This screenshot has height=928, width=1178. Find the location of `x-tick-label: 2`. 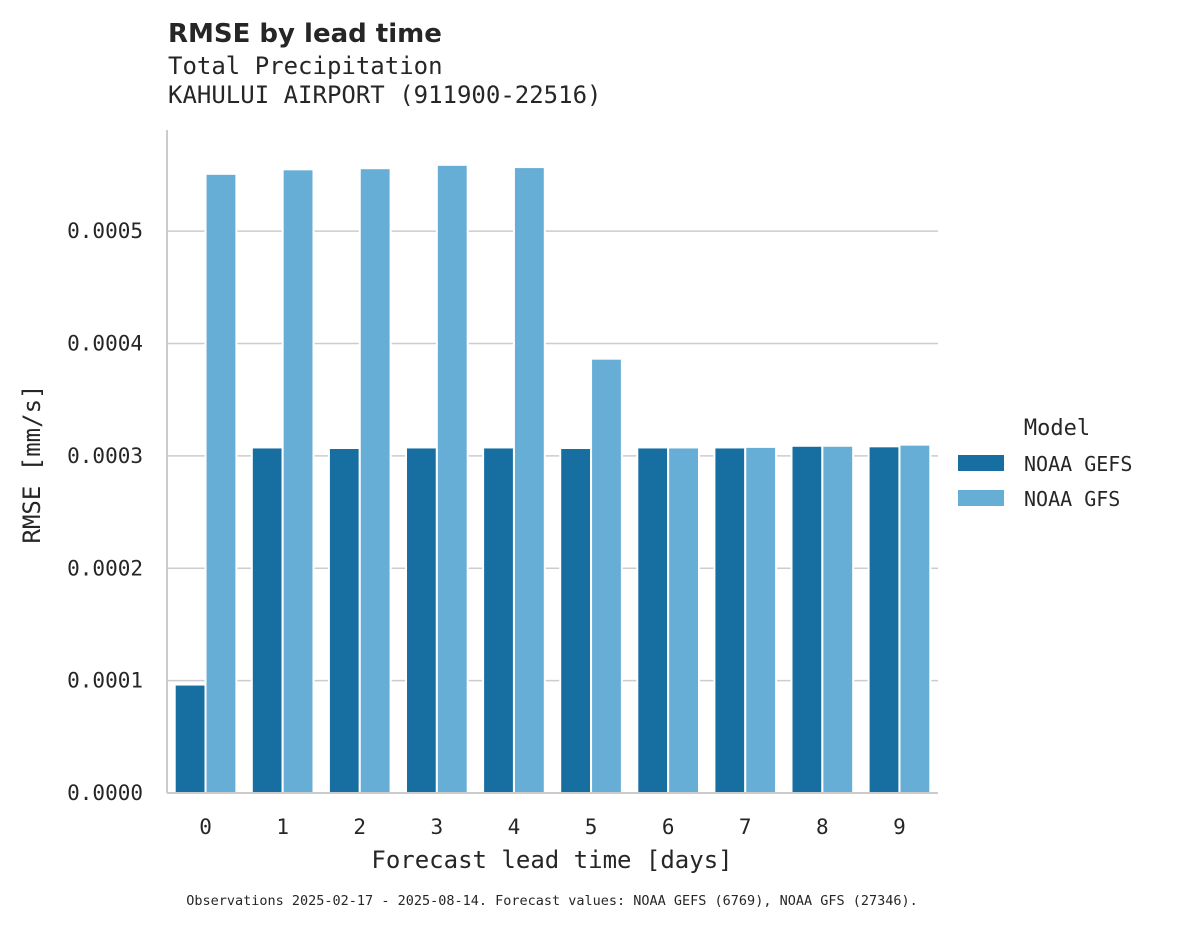

x-tick-label: 2 is located at coordinates (359, 827).